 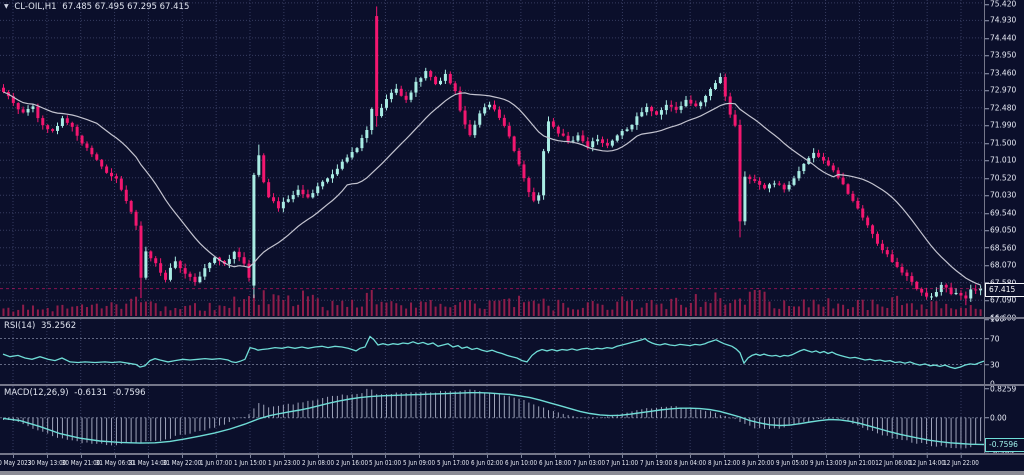 I want to click on time-tick-label: 7 Jun 19:00, so click(x=656, y=461).